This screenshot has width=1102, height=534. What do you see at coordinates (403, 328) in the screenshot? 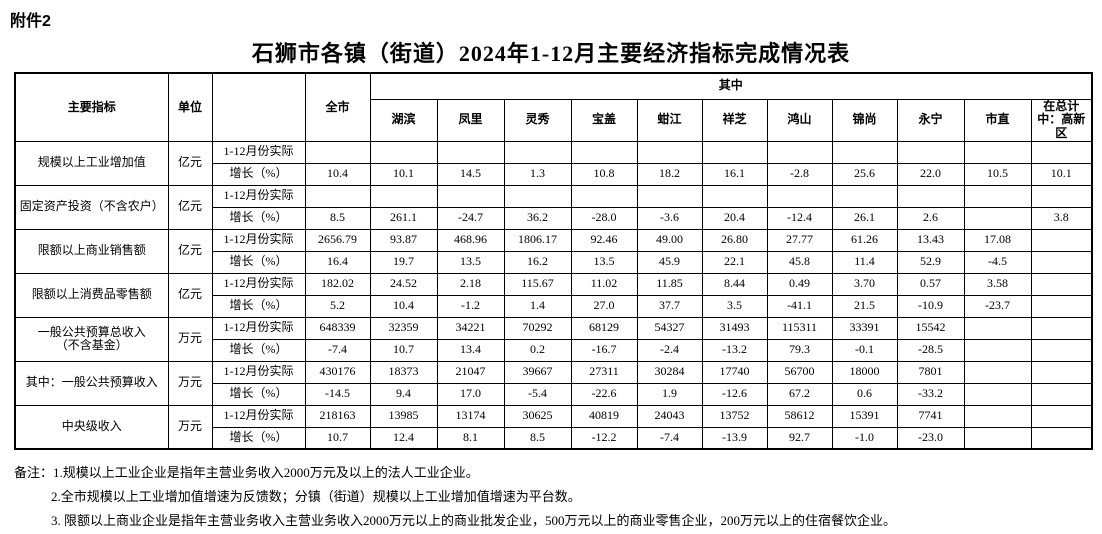
I see `value-actual-湖滨: 32359` at bounding box center [403, 328].